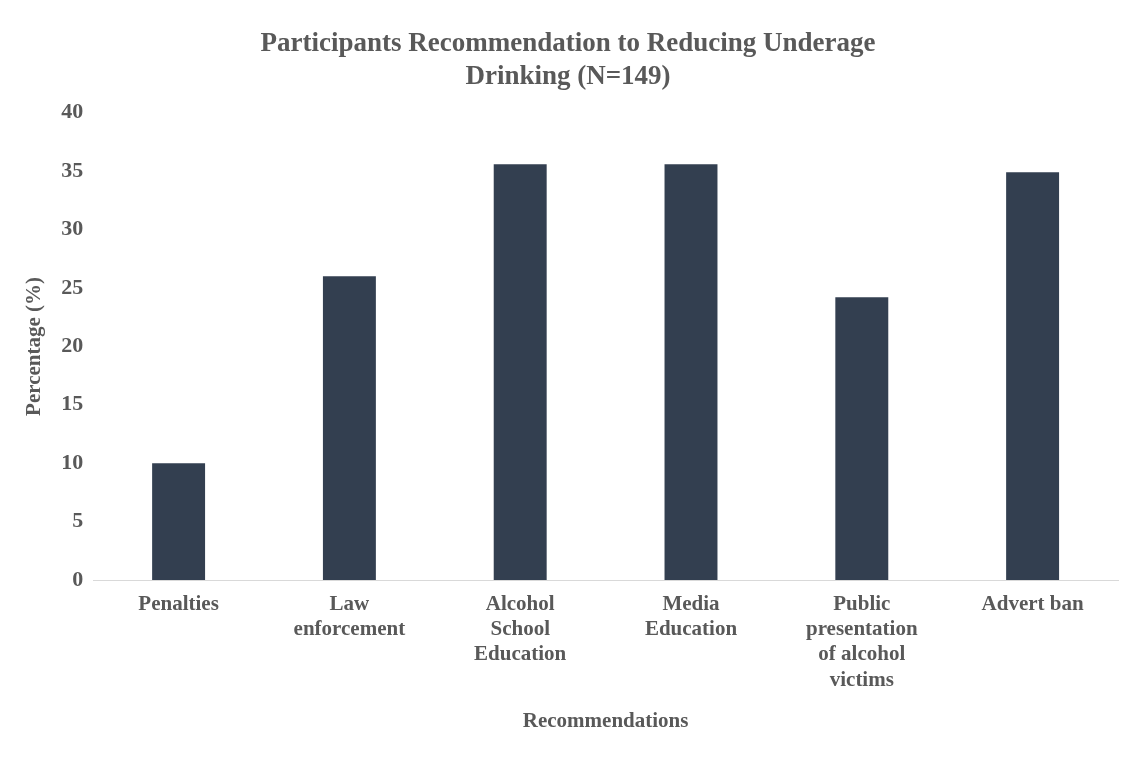  Describe the element at coordinates (72, 461) in the screenshot. I see `y-tick-label: 10` at that location.